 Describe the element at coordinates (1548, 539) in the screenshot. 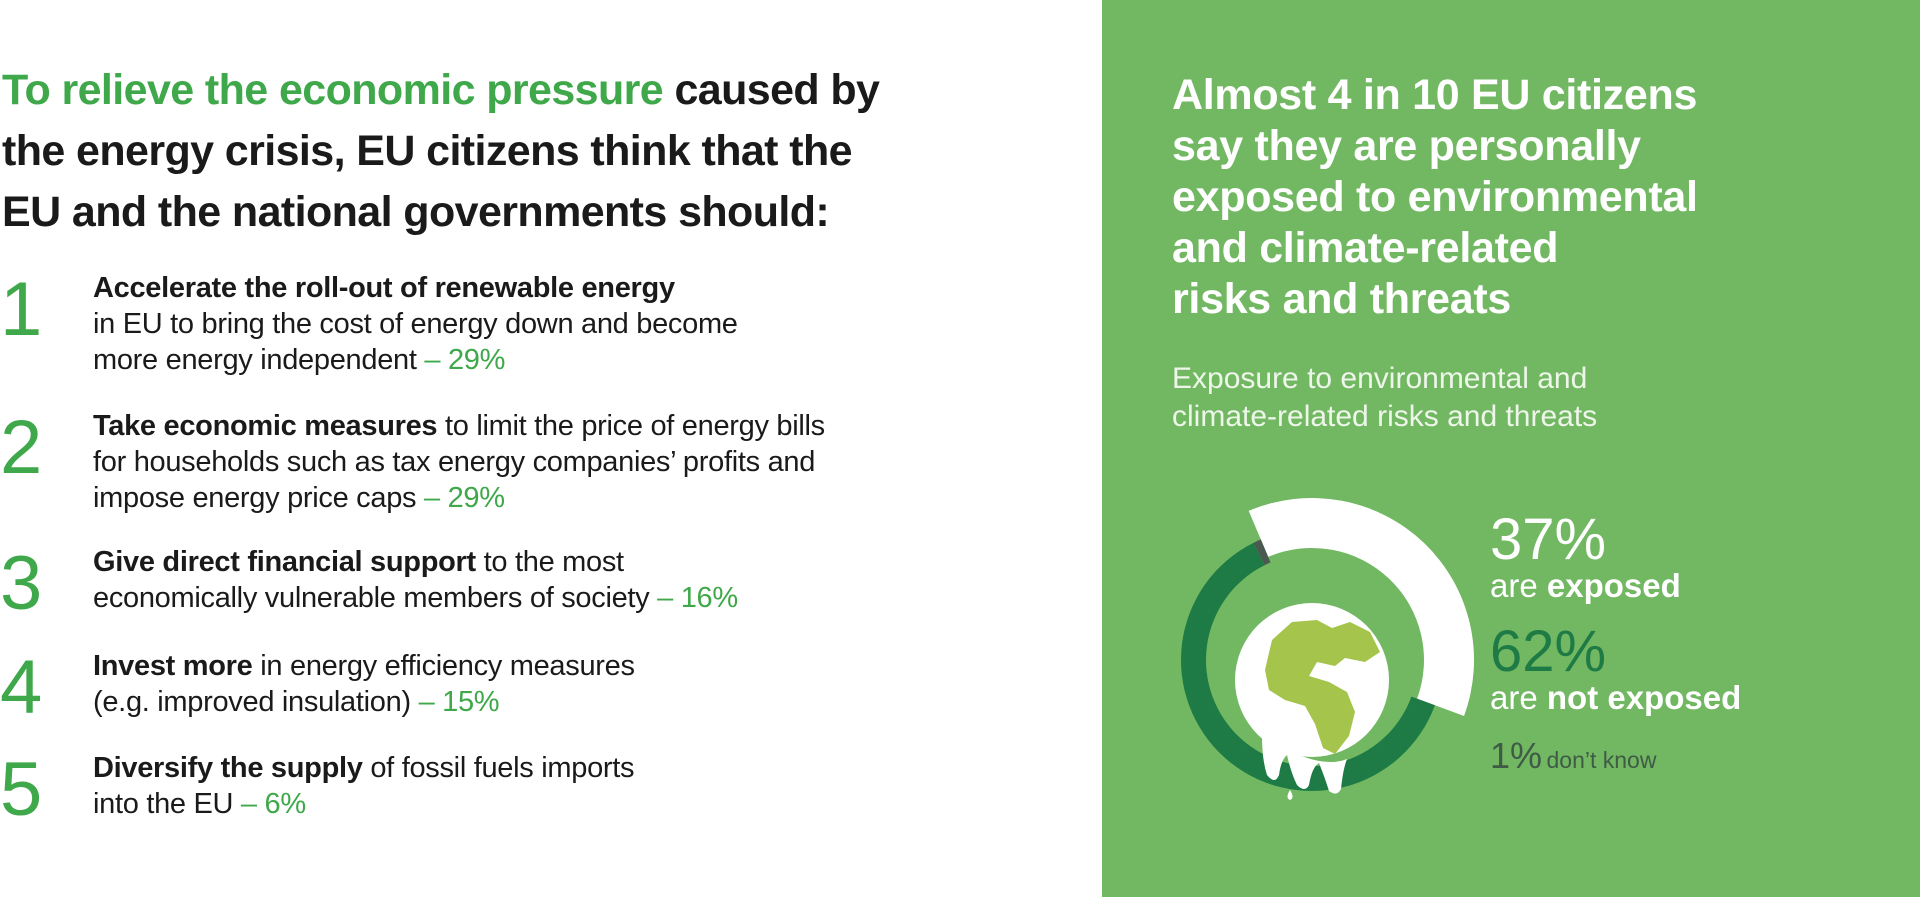

I see `exposed-percent: 37%` at that location.